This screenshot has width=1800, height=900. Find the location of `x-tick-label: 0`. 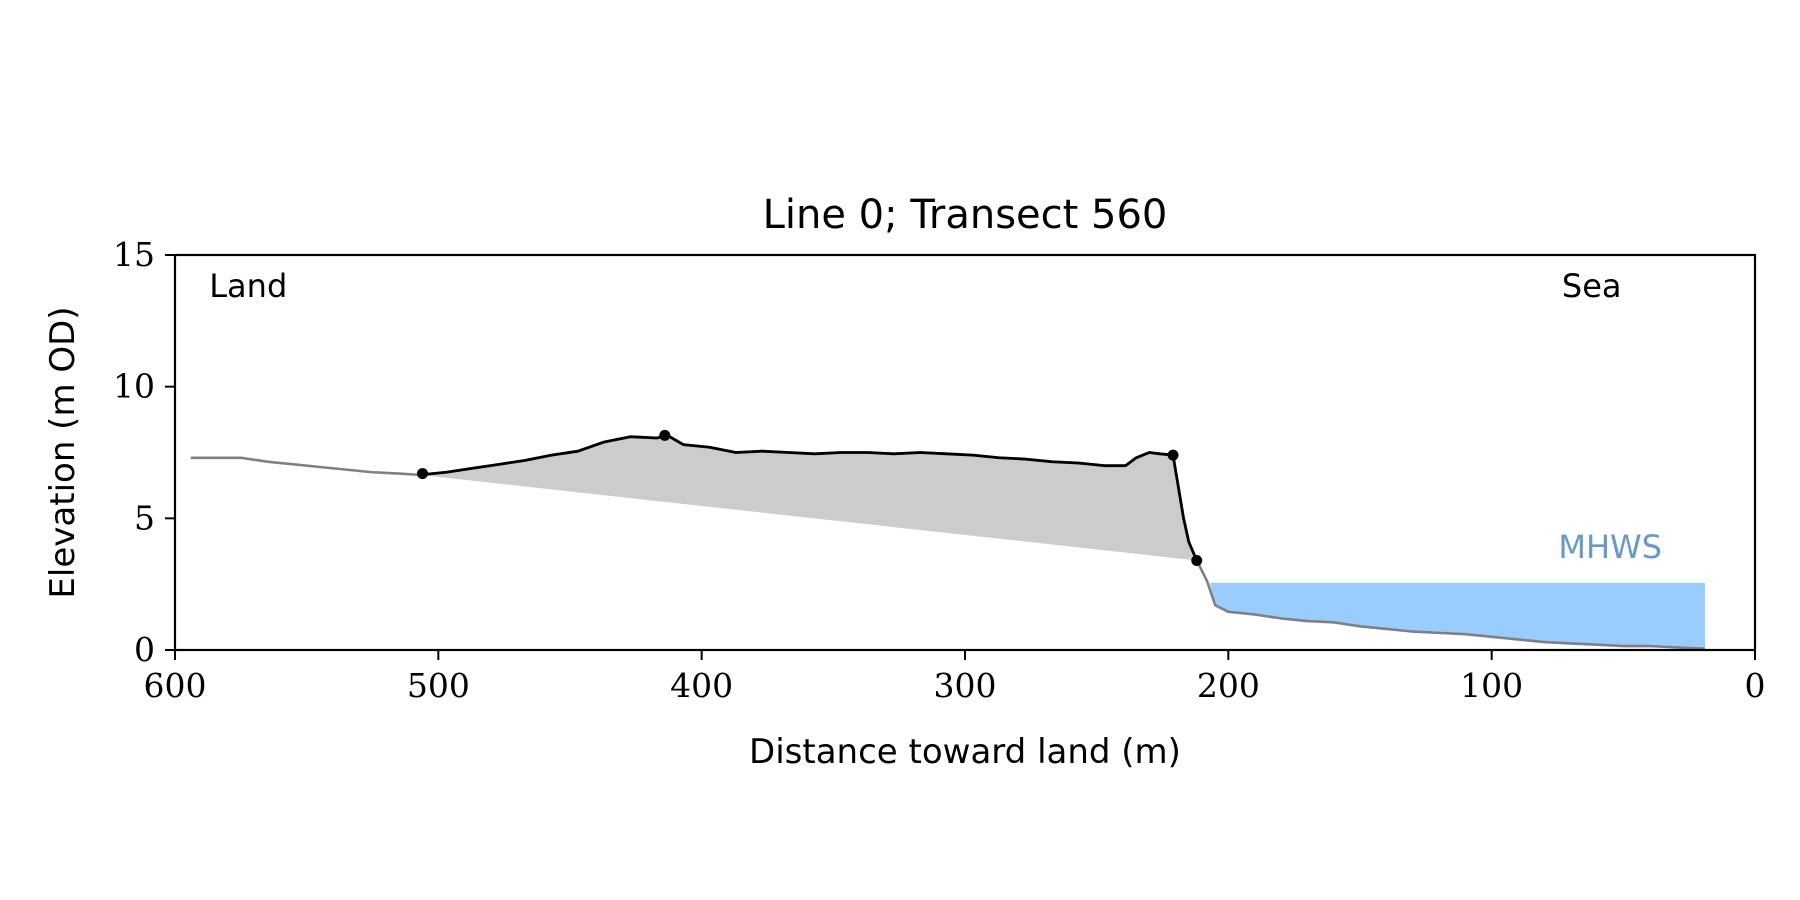

x-tick-label: 0 is located at coordinates (1755, 685).